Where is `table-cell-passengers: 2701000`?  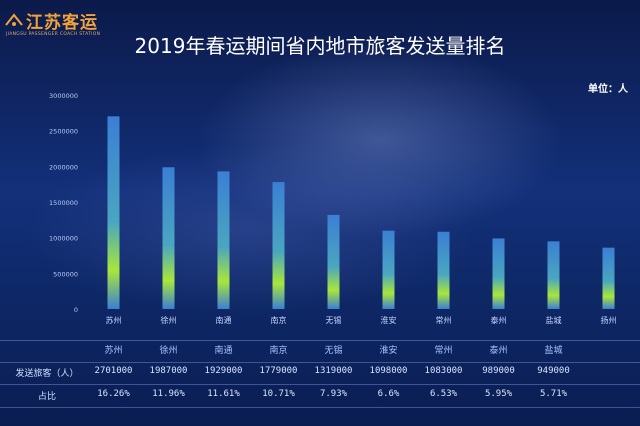
table-cell-passengers: 2701000 is located at coordinates (113, 371).